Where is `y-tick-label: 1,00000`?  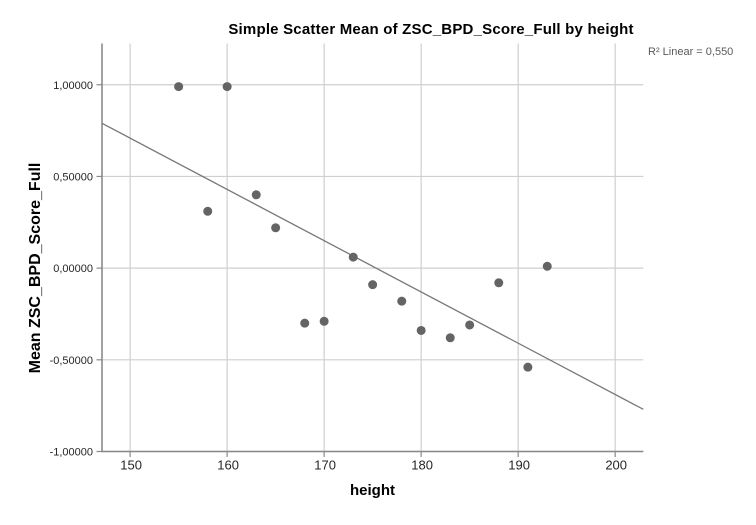
y-tick-label: 1,00000 is located at coordinates (73, 86).